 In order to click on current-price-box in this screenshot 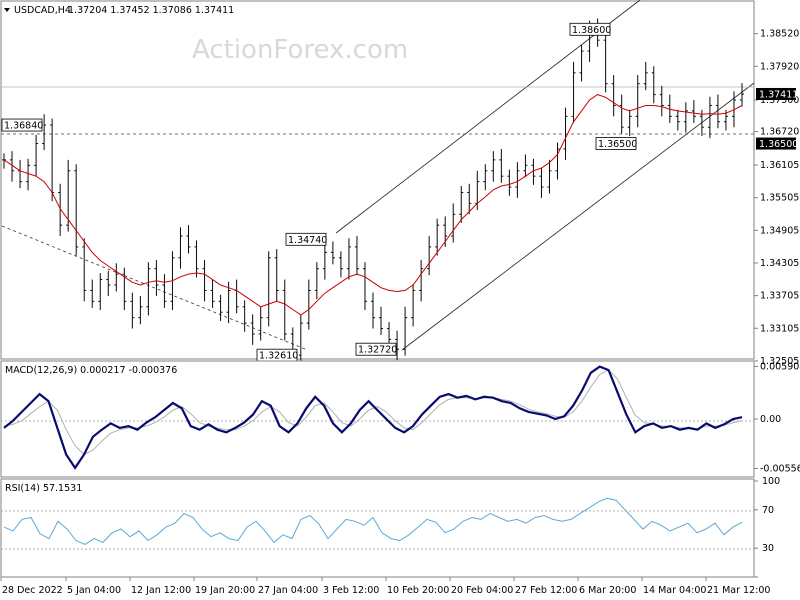, I will do `click(776, 93)`.